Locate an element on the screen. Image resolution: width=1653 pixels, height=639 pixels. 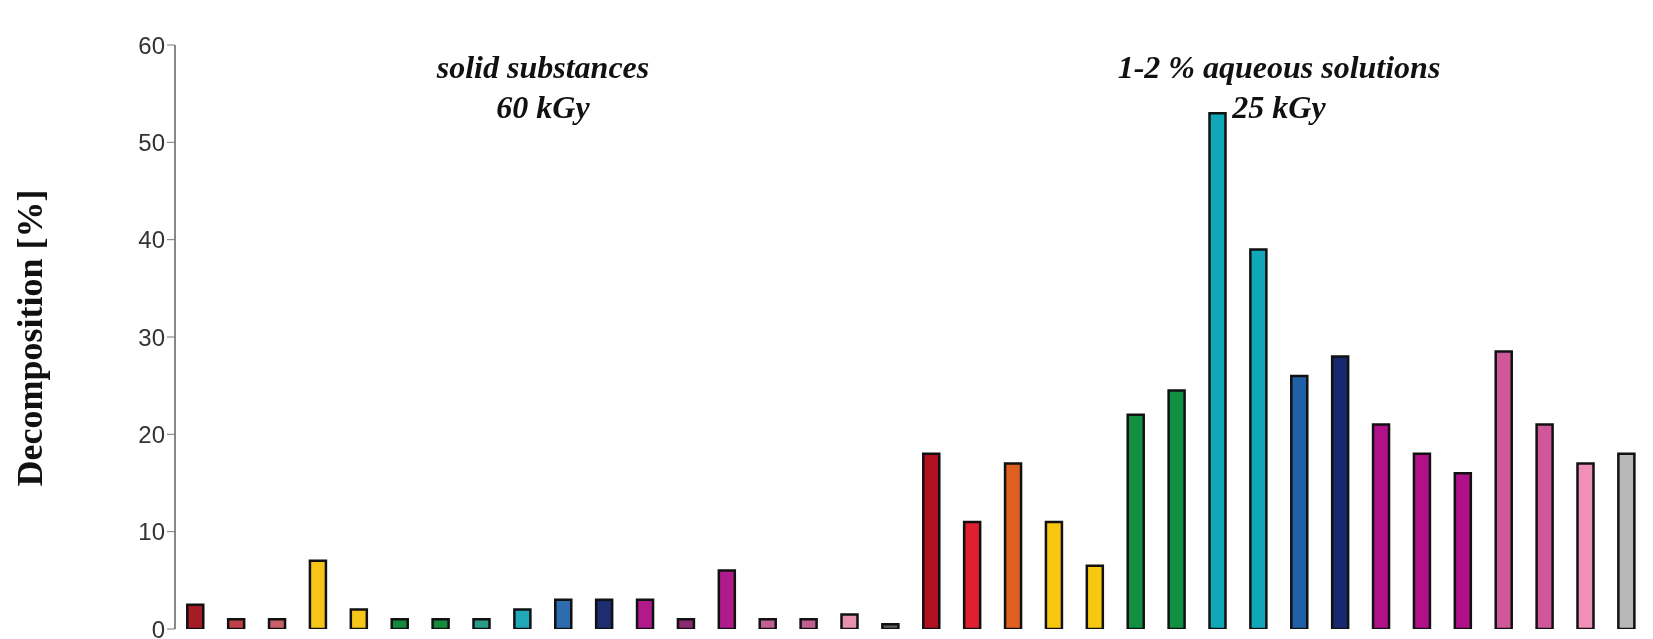
y-tick-label: 10 is located at coordinates (151, 532).